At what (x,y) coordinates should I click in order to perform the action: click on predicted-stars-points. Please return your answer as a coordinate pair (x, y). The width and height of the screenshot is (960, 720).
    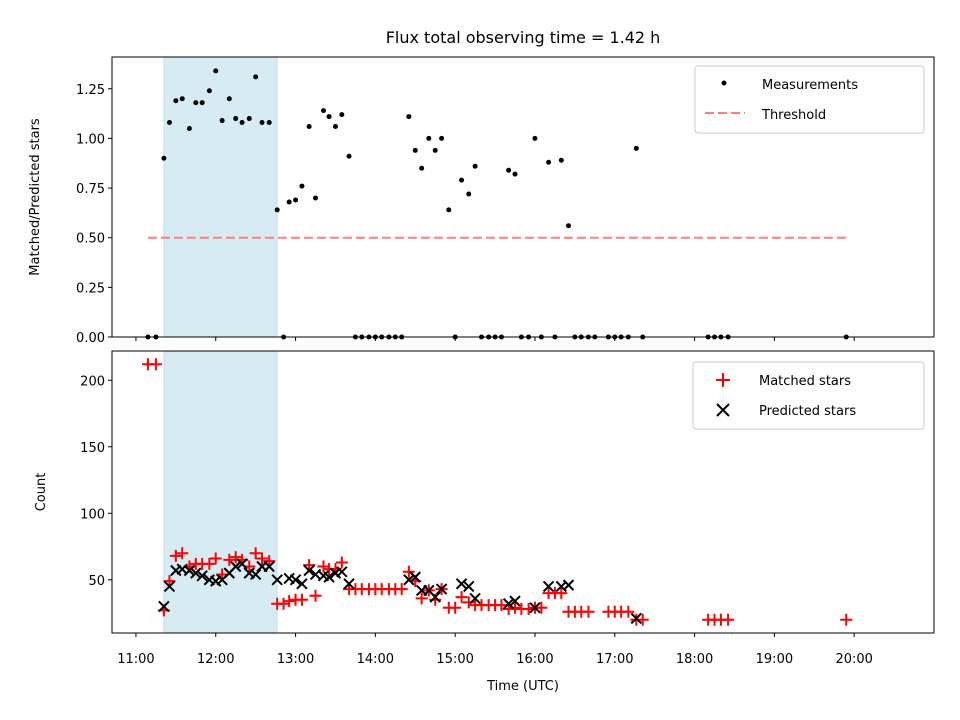
    Looking at the image, I should click on (400, 591).